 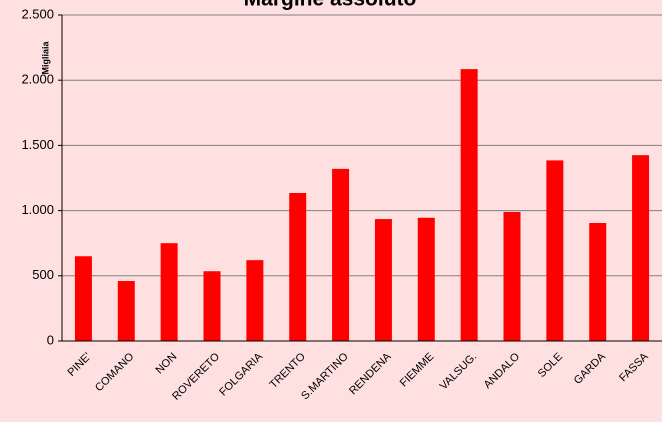 I want to click on y-axis-label: Migliaia, so click(x=45, y=58).